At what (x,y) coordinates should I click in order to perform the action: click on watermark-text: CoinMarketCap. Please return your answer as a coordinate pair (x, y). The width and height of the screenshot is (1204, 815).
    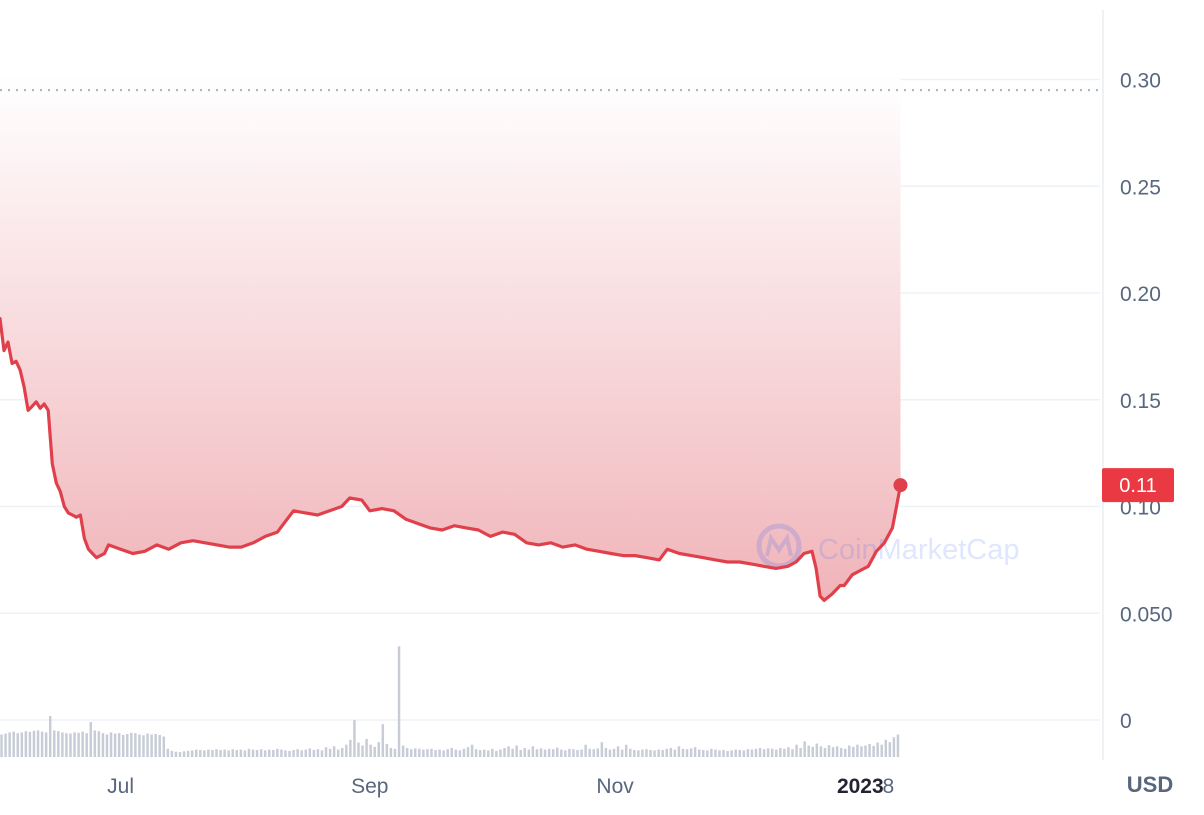
    Looking at the image, I should click on (918, 550).